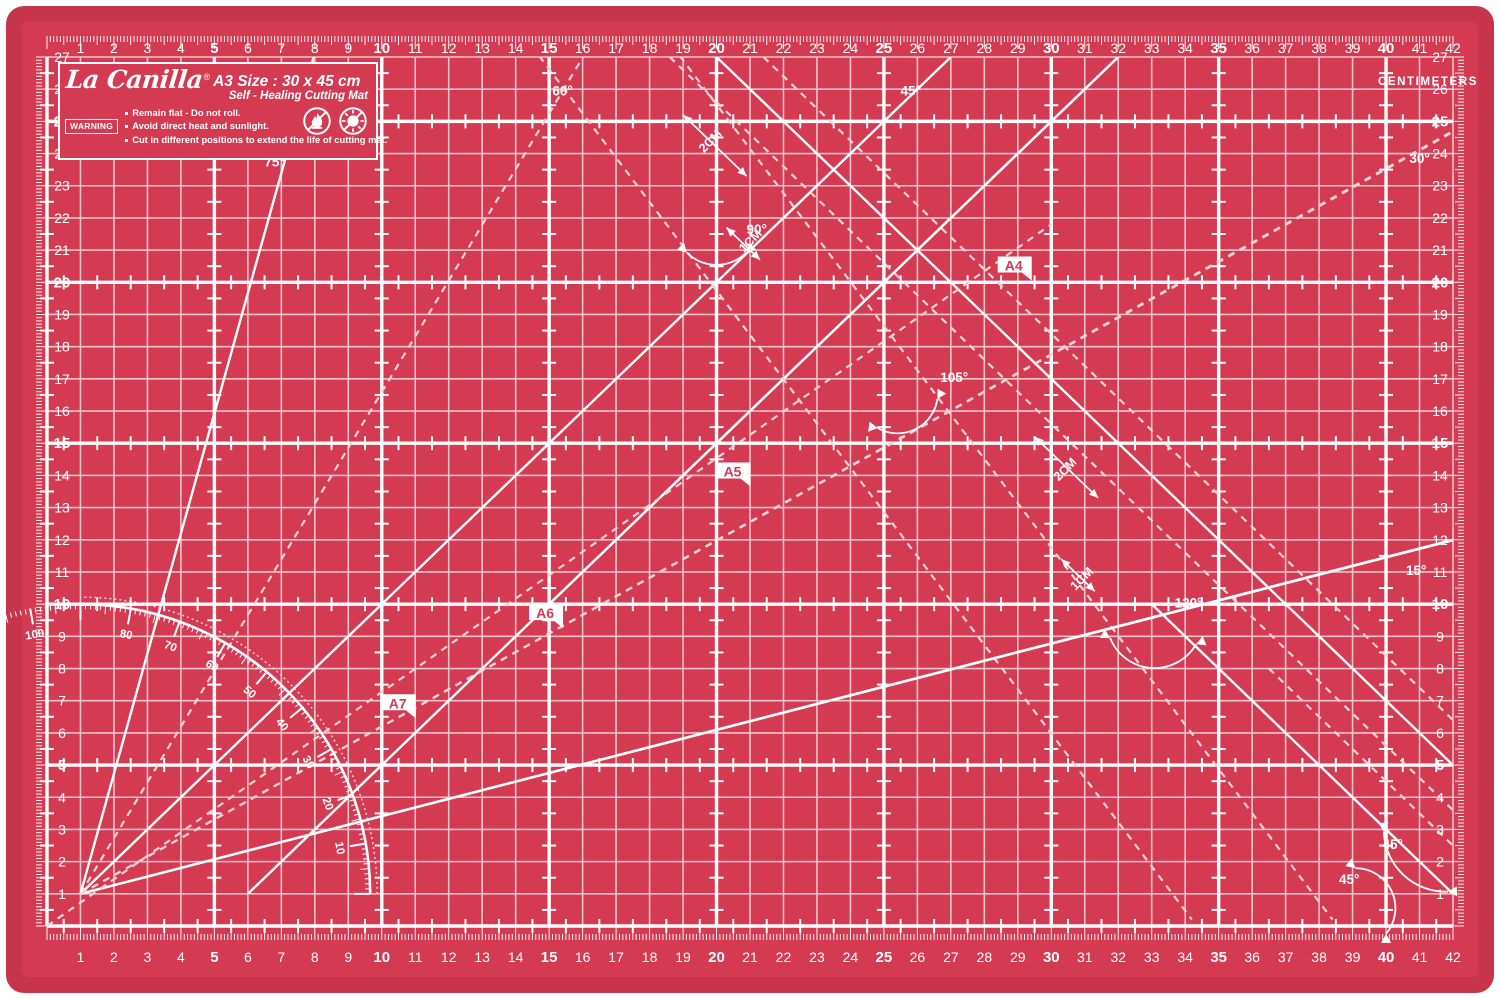 The height and width of the screenshot is (999, 1500). I want to click on svg-text: 38, so click(1319, 957).